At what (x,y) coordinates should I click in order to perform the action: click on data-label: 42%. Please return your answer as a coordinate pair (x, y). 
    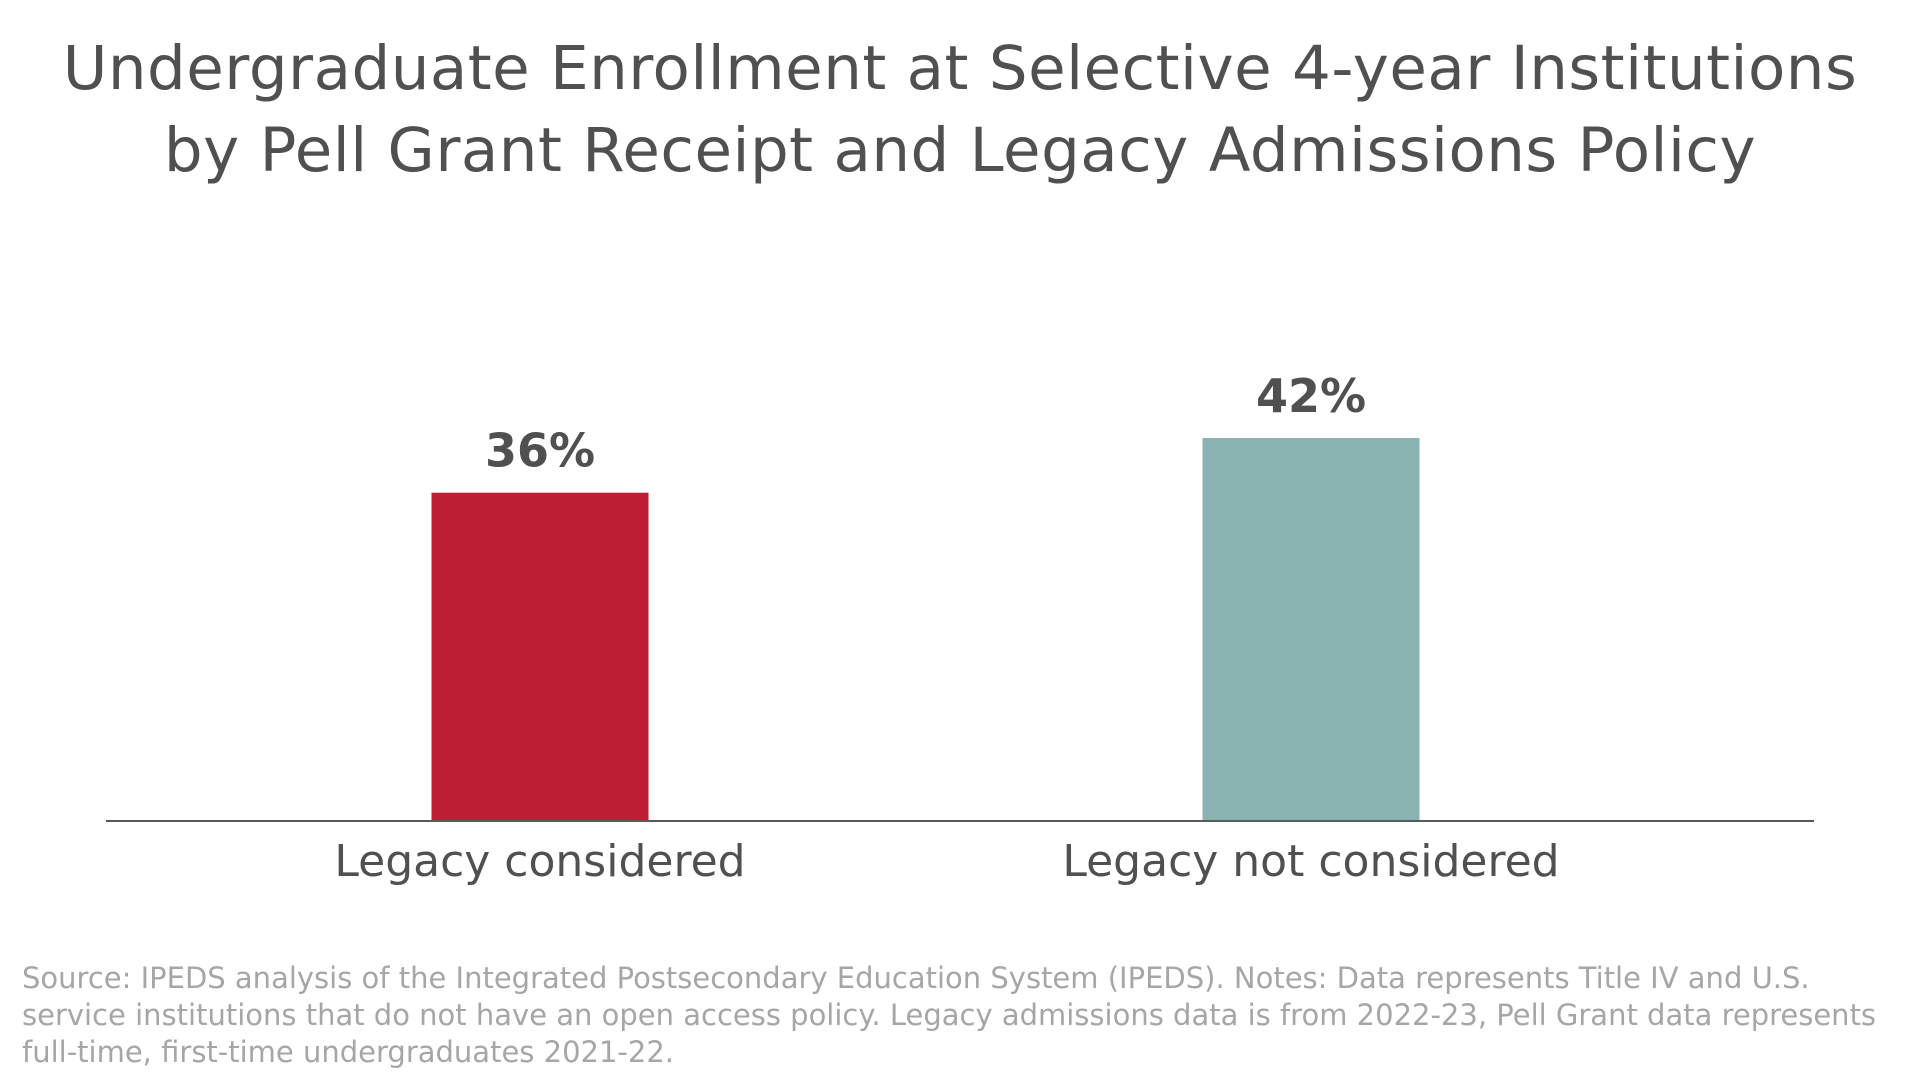
    Looking at the image, I should click on (1311, 396).